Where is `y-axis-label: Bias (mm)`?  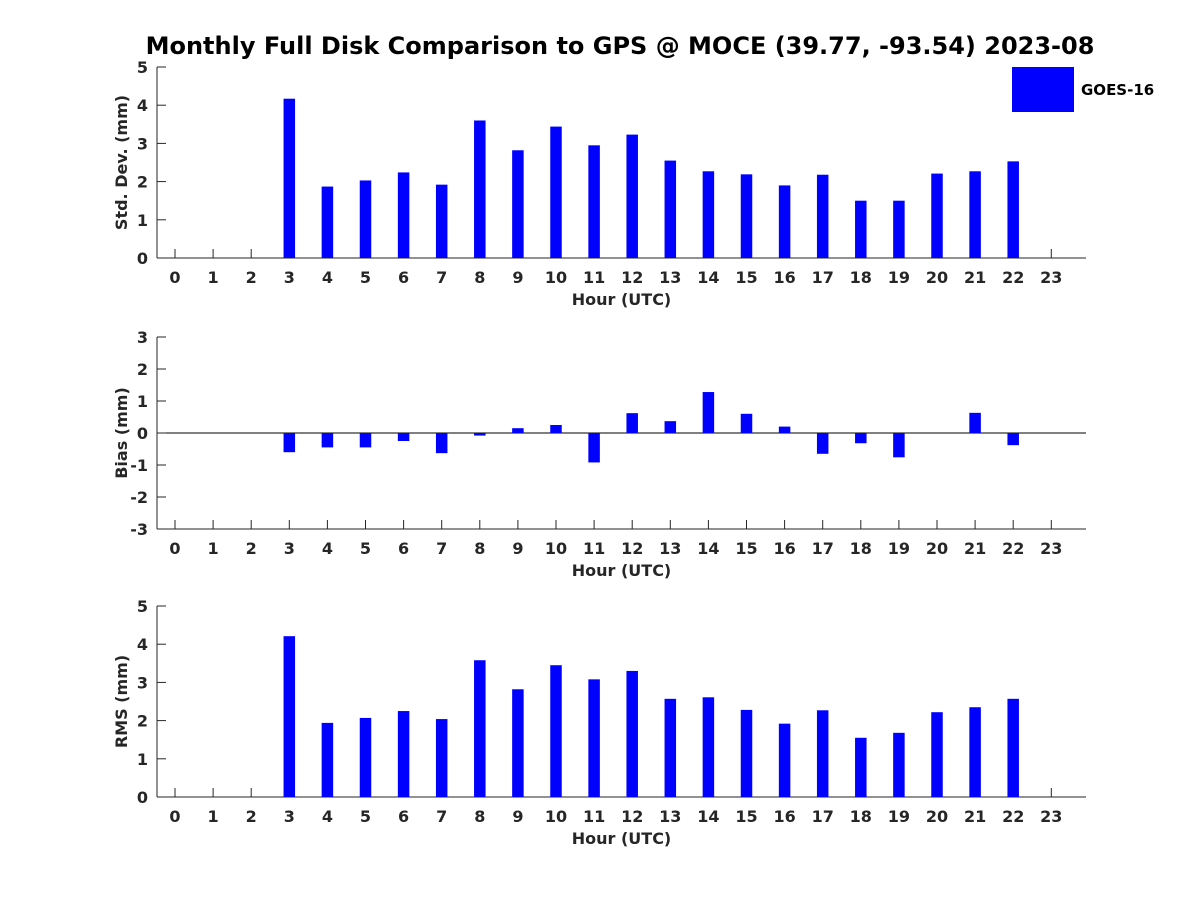
y-axis-label: Bias (mm) is located at coordinates (121, 433).